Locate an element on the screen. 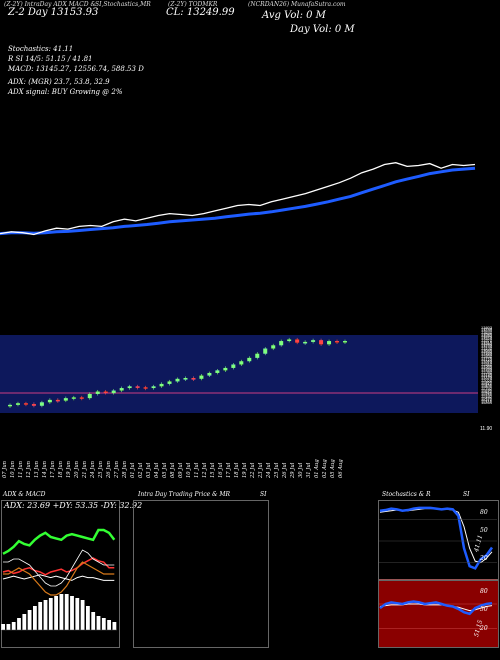 The width and height of the screenshot is (500, 660). price-tick-label: 13208 is located at coordinates (487, 345).